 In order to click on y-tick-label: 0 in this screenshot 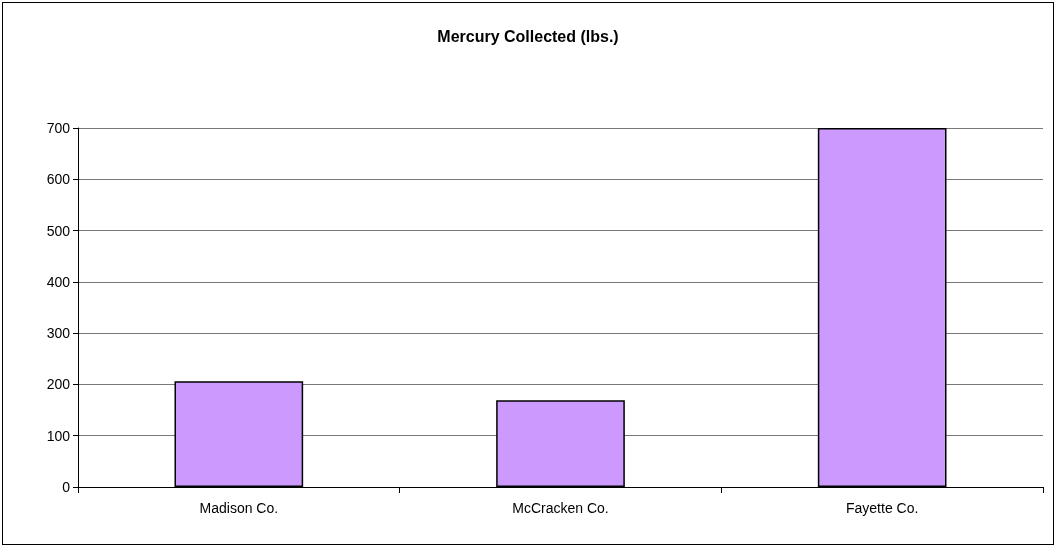, I will do `click(66, 487)`.